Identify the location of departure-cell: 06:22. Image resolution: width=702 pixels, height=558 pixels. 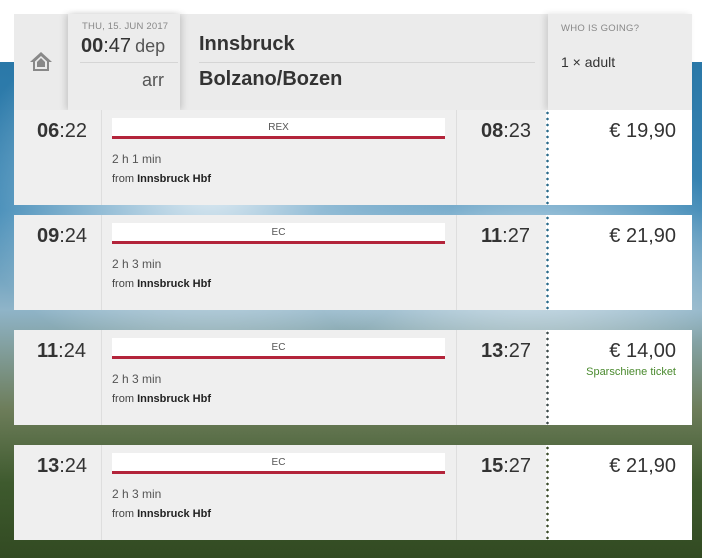
(58, 157).